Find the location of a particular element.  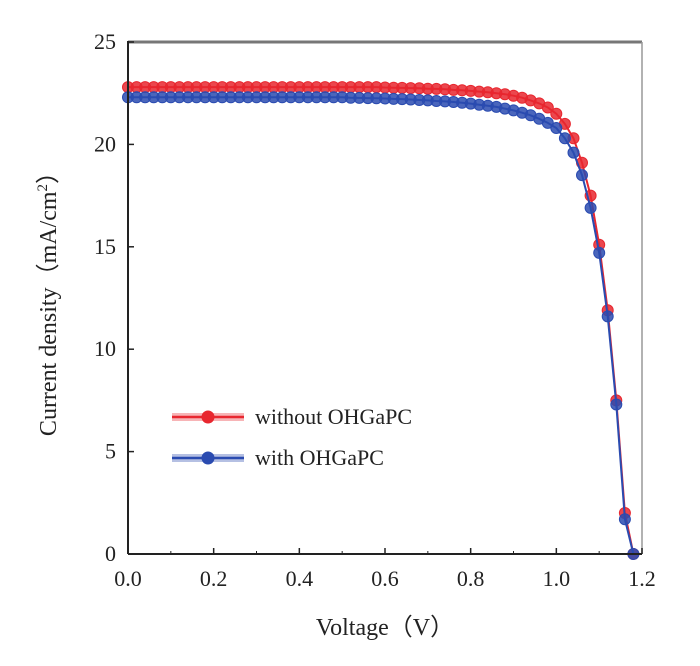

y-tick-label: 10 is located at coordinates (105, 348).